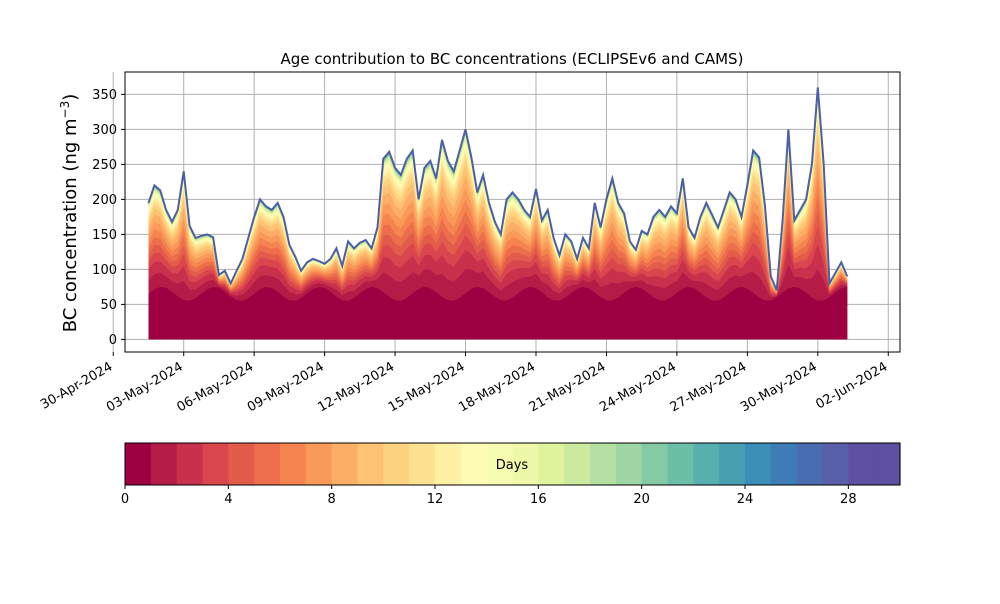 The image size is (1000, 604). Describe the element at coordinates (104, 95) in the screenshot. I see `y-tick-label: 350` at that location.